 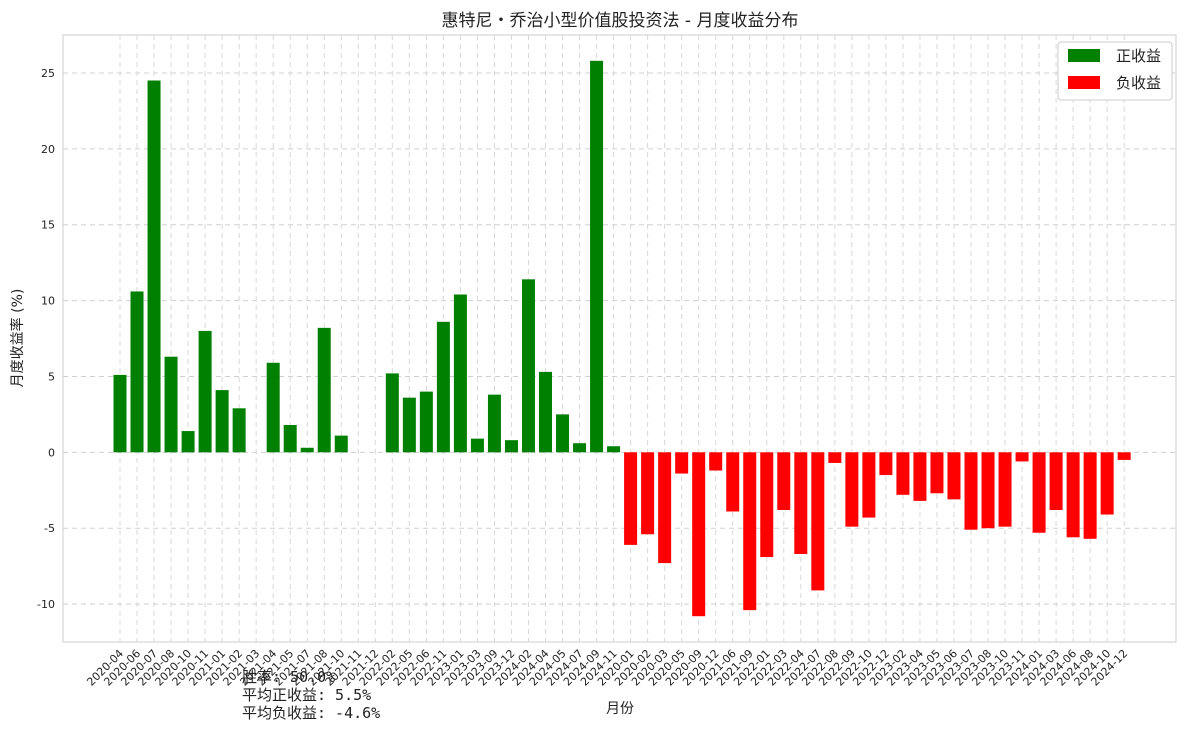 What do you see at coordinates (46, 339) in the screenshot?
I see `y-axis-ticks: -10 -5 0 5 10 15 20 25` at bounding box center [46, 339].